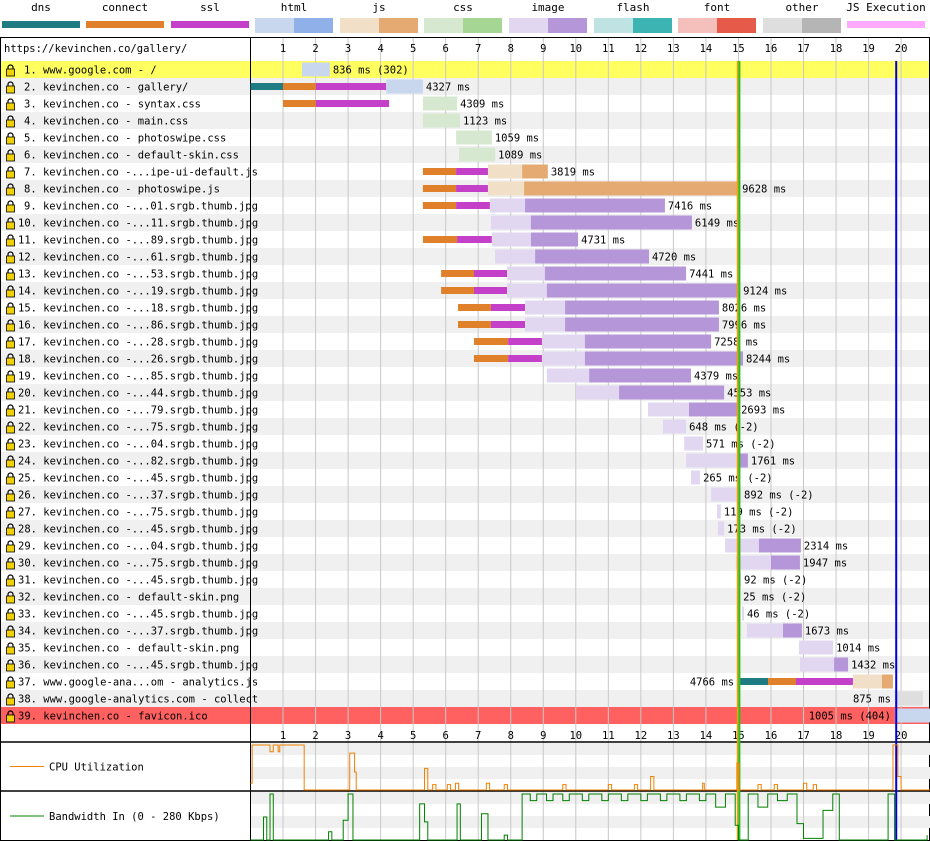  I want to click on request-timing: 1005 ms (404), so click(850, 717).